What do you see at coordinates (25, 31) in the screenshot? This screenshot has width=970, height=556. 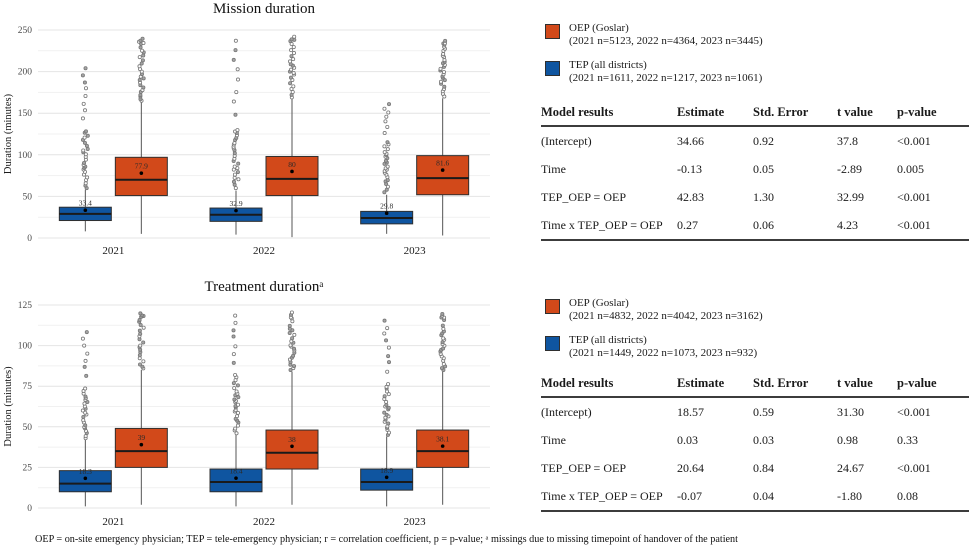 I see `y-axis-tick-label: 250` at bounding box center [25, 31].